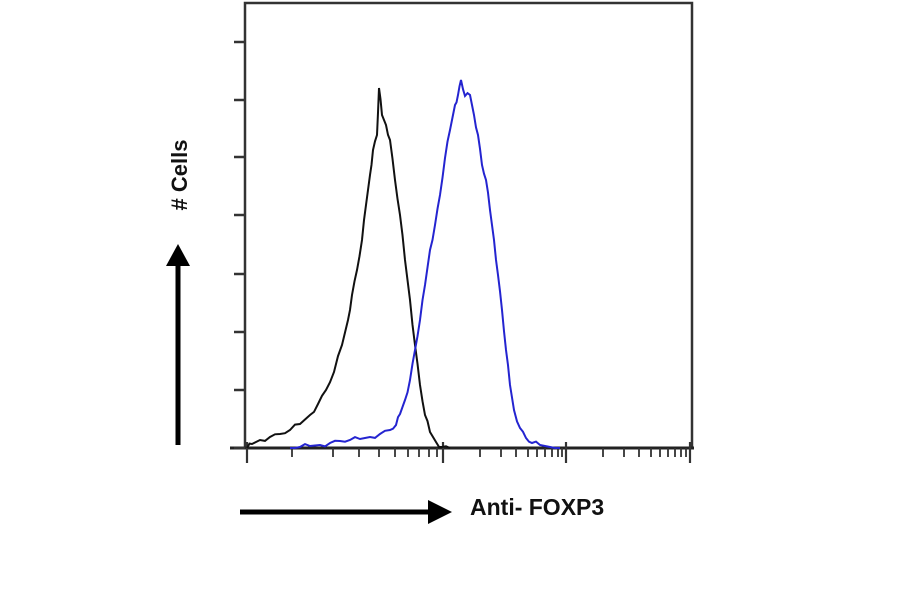 The height and width of the screenshot is (594, 900). Describe the element at coordinates (348, 268) in the screenshot. I see `control-histogram-line` at that location.